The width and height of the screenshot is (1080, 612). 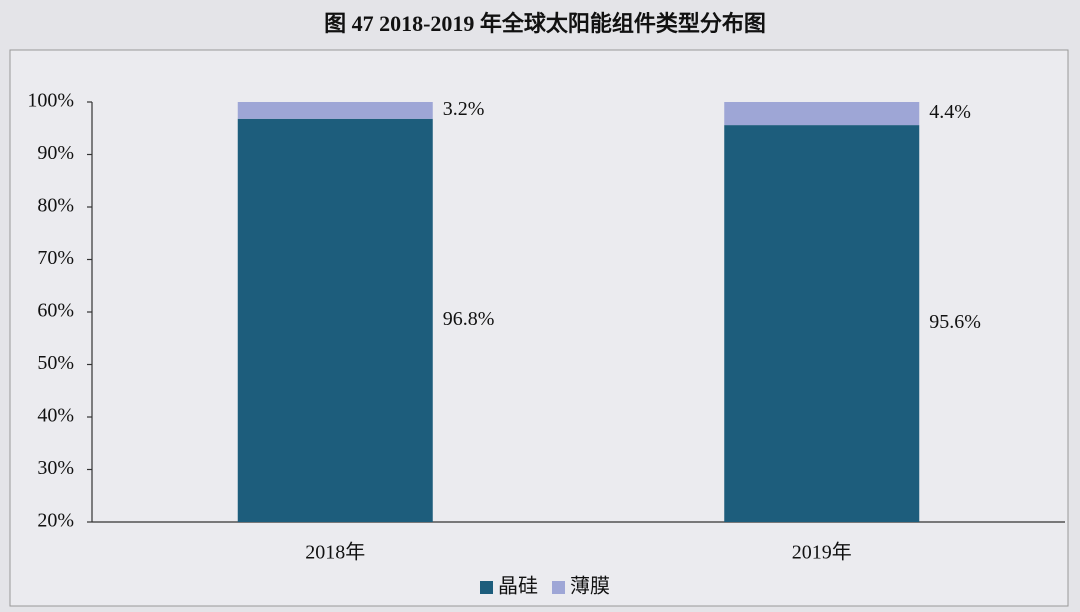 What do you see at coordinates (545, 23) in the screenshot?
I see `chart-title: 图 47 2018-2019 年全球太阳能组件类型分布图` at bounding box center [545, 23].